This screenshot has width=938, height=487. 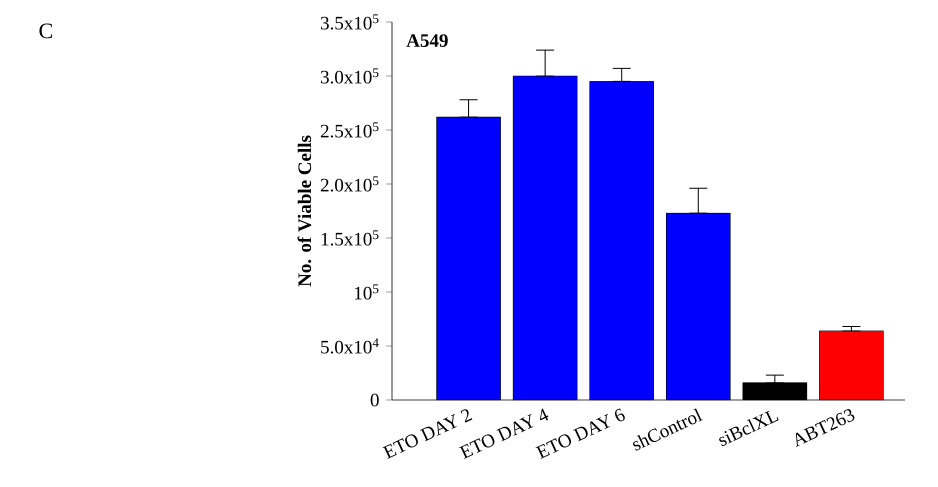 I want to click on y-tick-label: 10$^{5}$, so click(x=366, y=292).